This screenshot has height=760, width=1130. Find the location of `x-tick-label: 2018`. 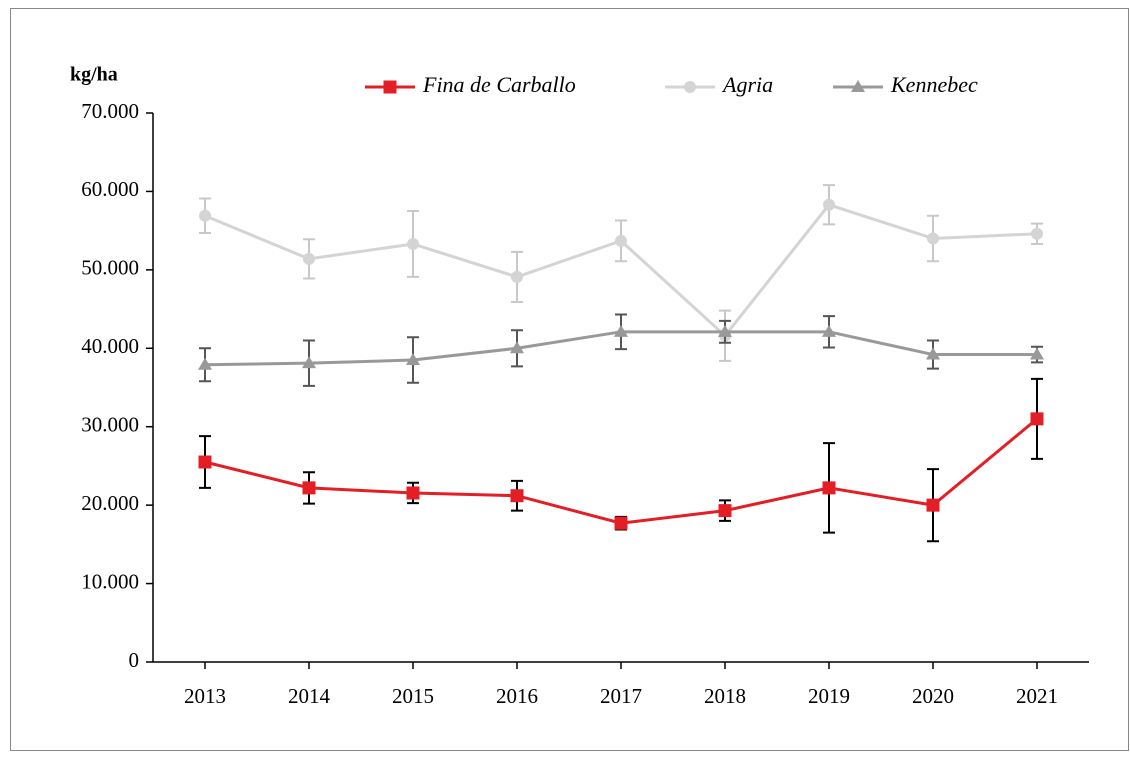

x-tick-label: 2018 is located at coordinates (725, 696).